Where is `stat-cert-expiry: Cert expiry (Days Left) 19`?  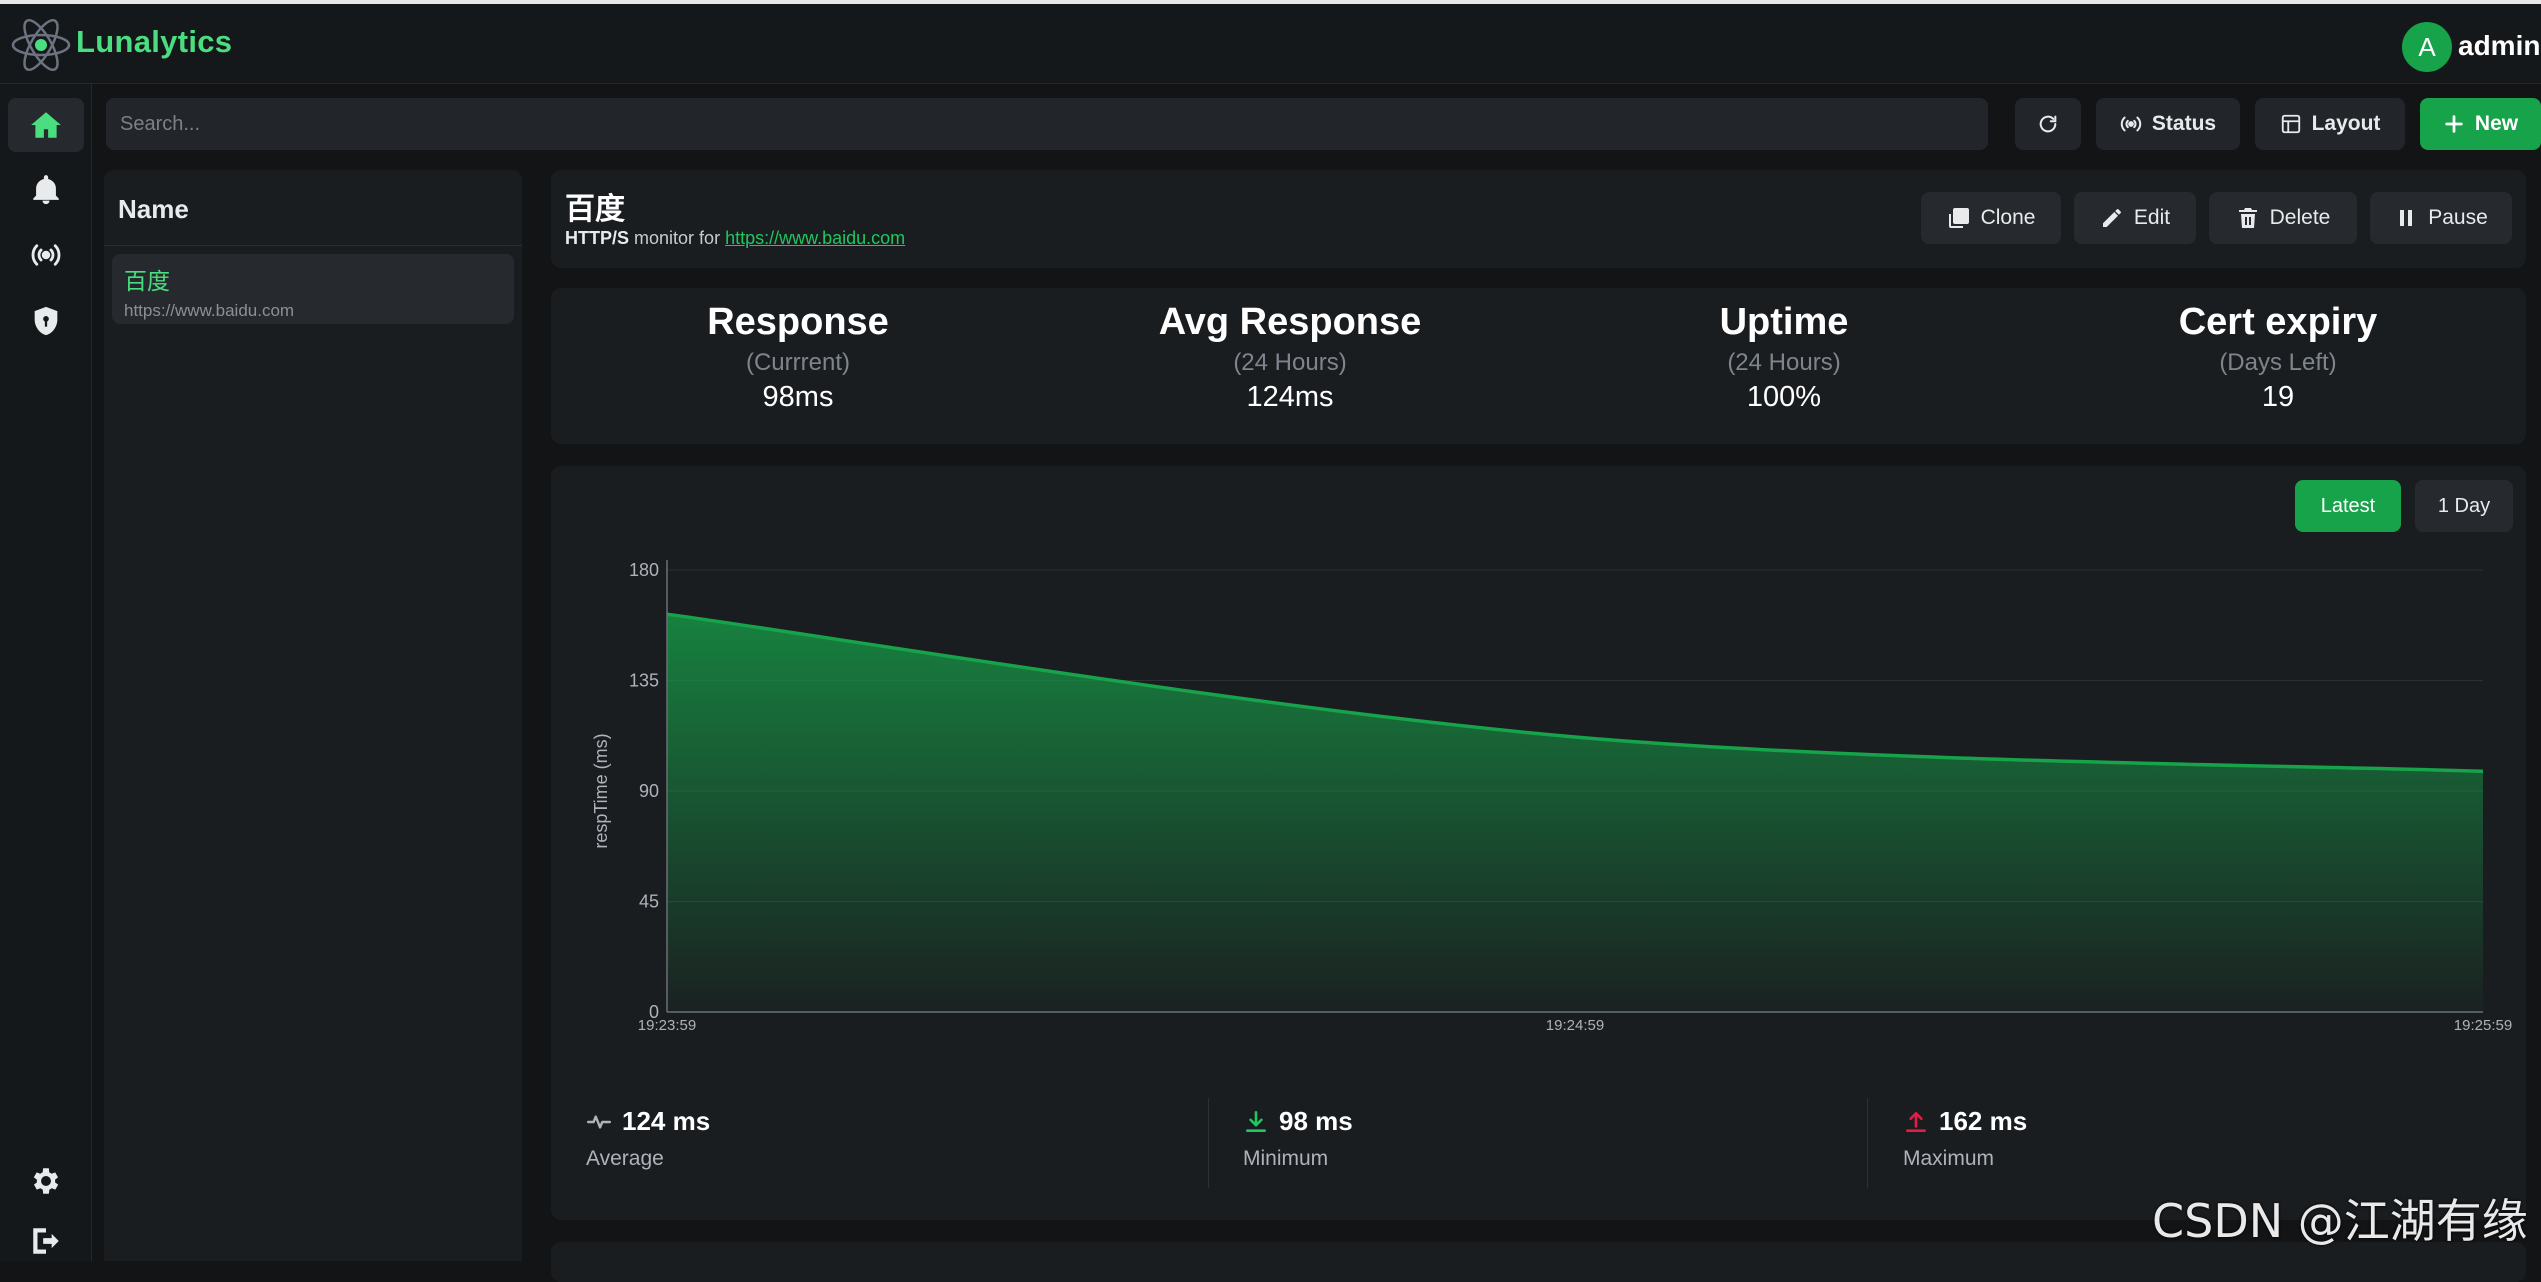 stat-cert-expiry: Cert expiry (Days Left) 19 is located at coordinates (2278, 356).